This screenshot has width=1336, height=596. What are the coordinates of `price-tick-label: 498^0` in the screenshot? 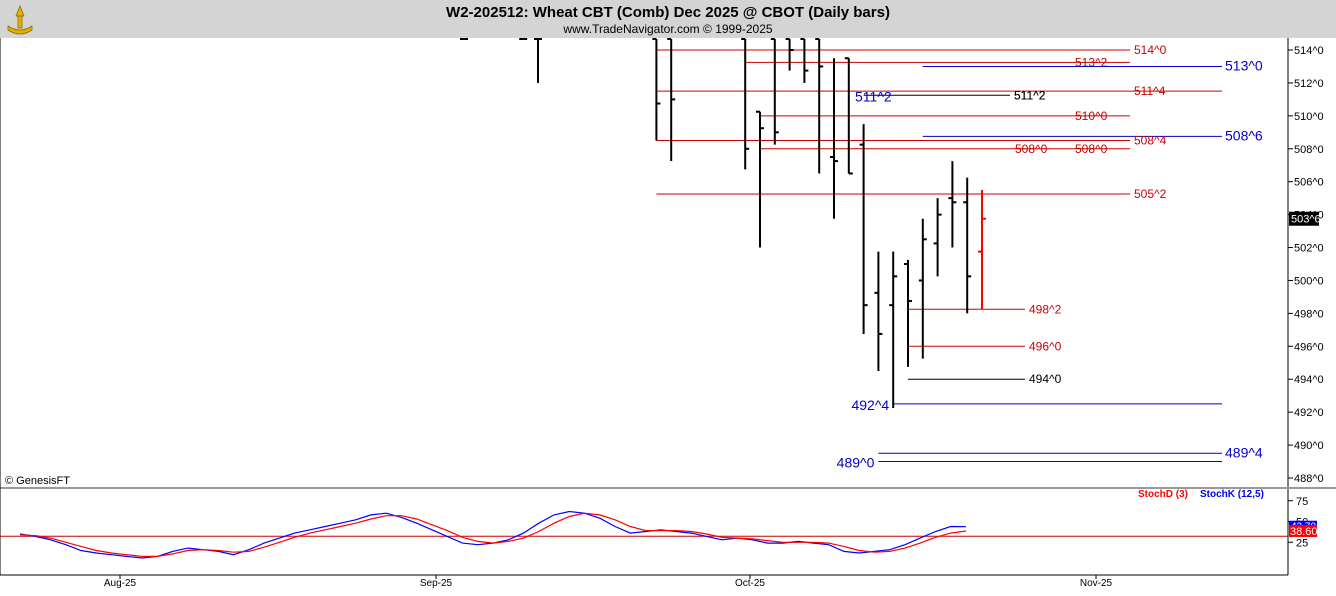 It's located at (1309, 314).